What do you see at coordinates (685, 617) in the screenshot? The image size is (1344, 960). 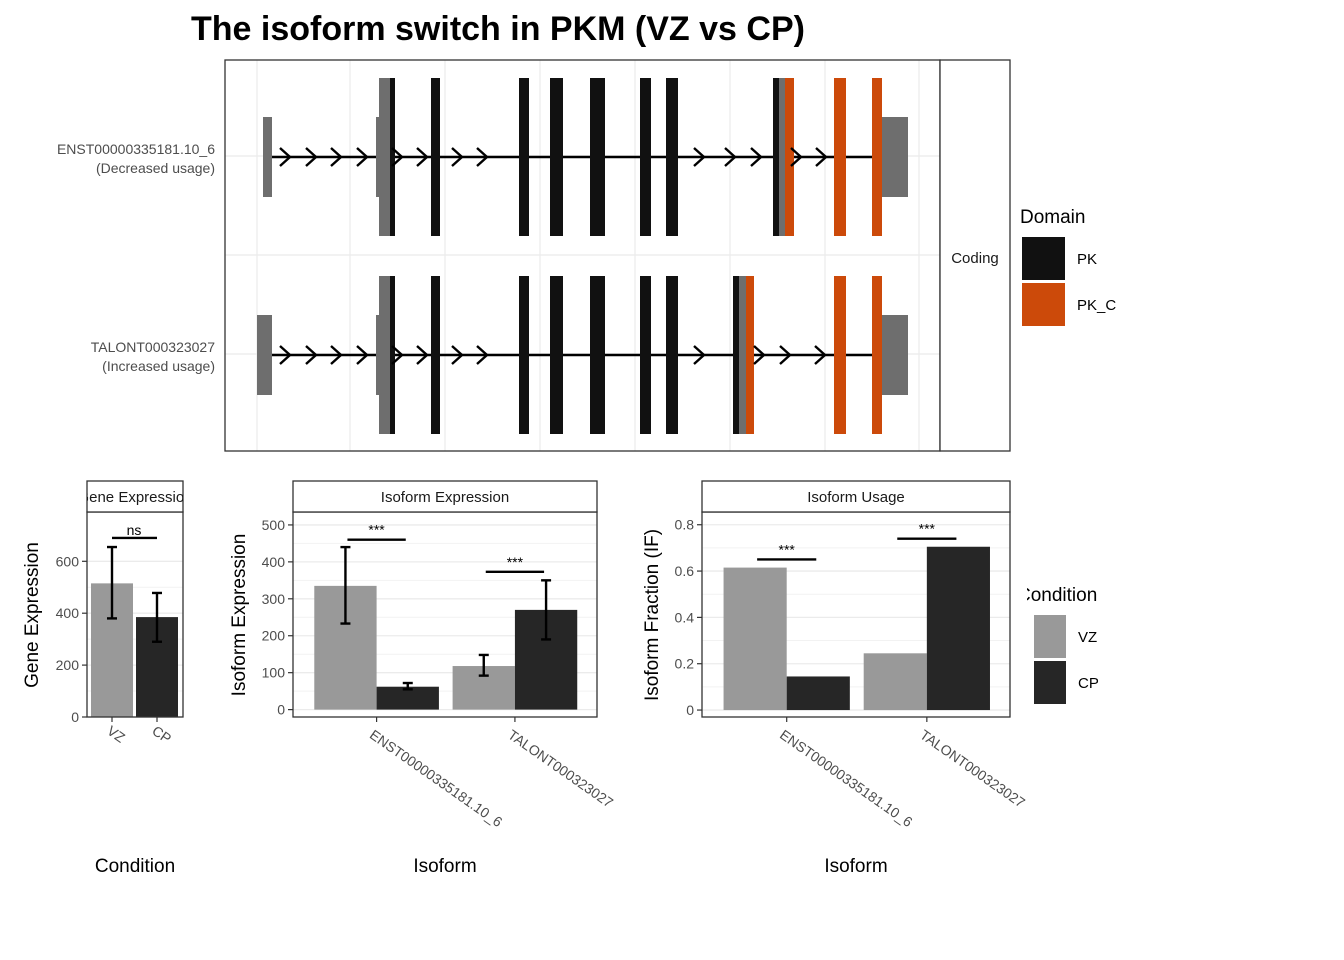 I see `y-tick-label: 0.4` at bounding box center [685, 617].